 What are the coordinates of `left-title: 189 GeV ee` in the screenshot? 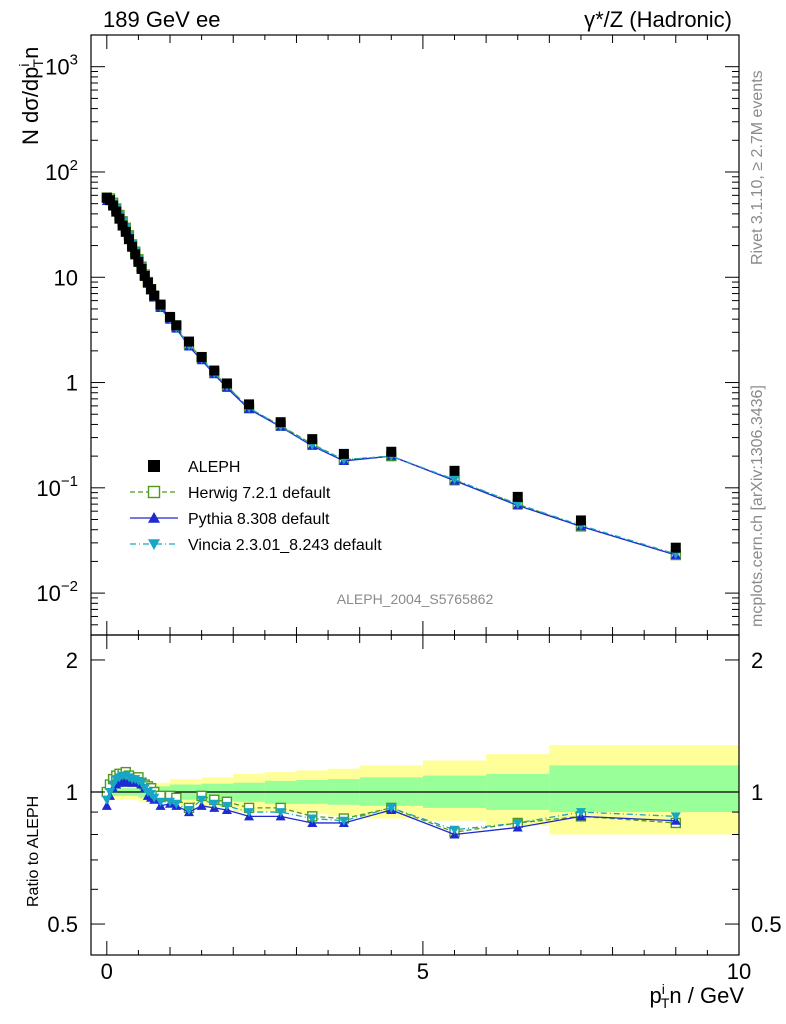 It's located at (161, 19).